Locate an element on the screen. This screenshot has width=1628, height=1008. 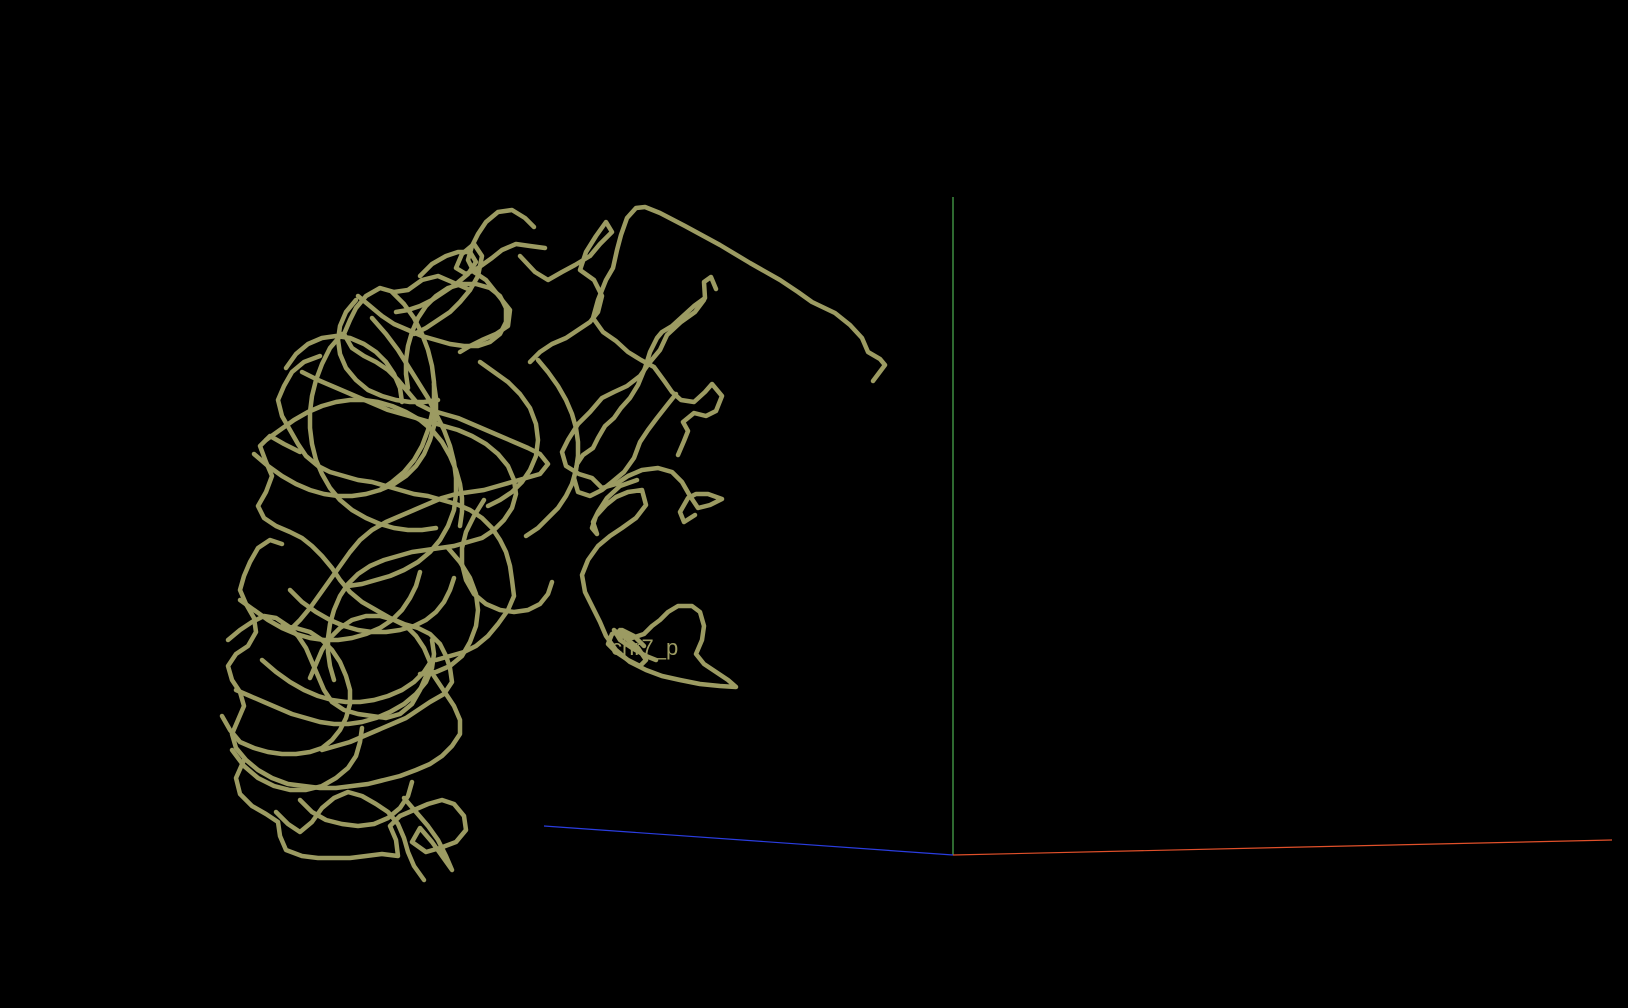
chromosome-tail-segment is located at coordinates (739, 331).